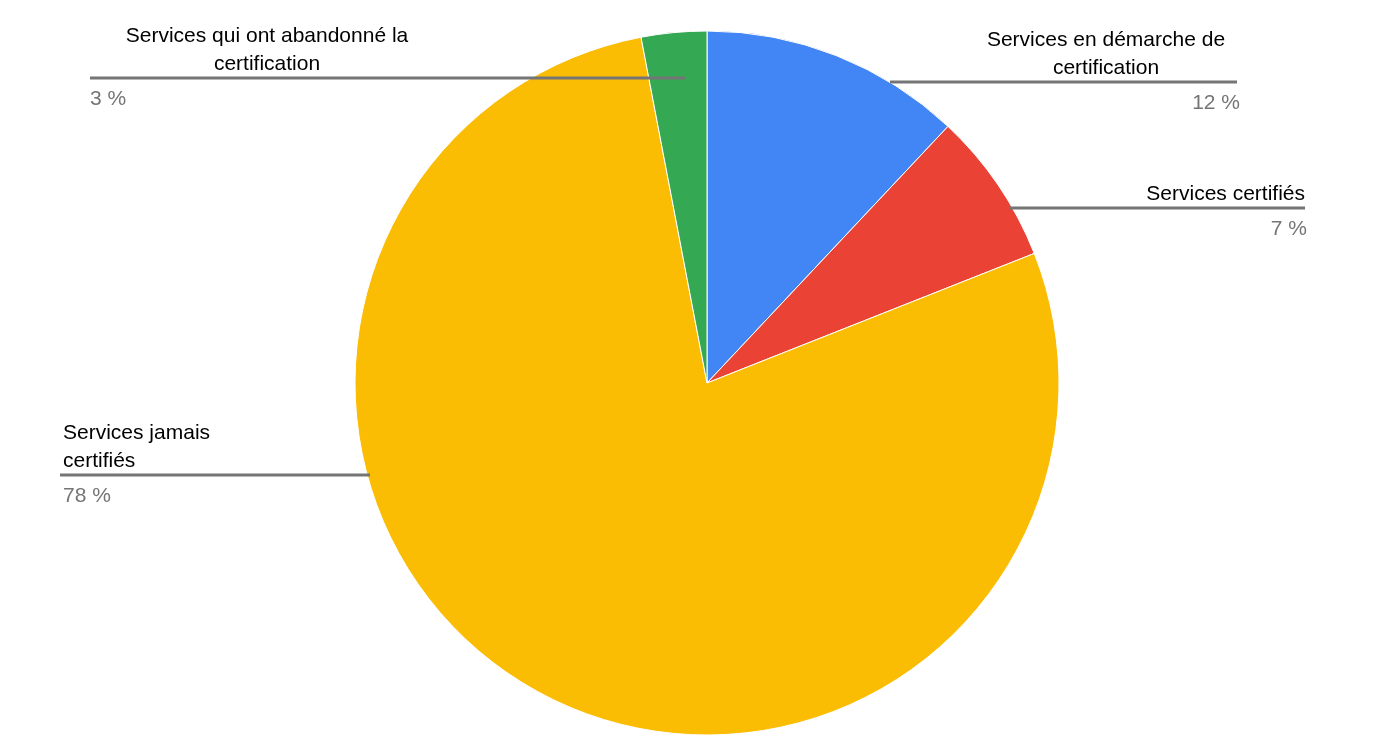 The height and width of the screenshot is (747, 1394). What do you see at coordinates (137, 445) in the screenshot?
I see `slice-label: Services jamais certifiés` at bounding box center [137, 445].